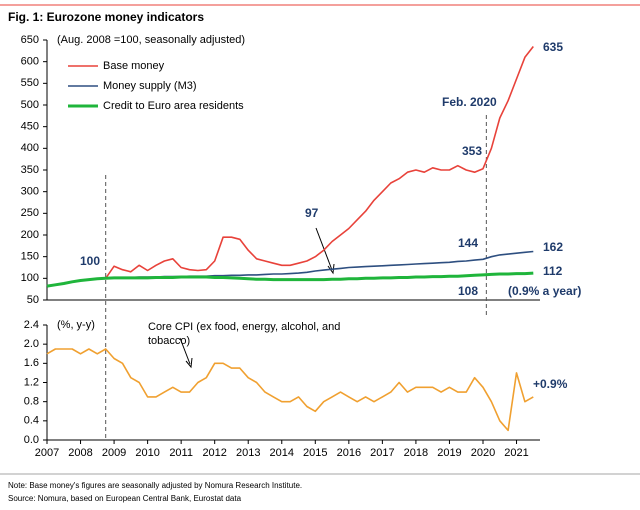 This screenshot has height=510, width=640. What do you see at coordinates (30, 213) in the screenshot?
I see `y-tick-label: 250` at bounding box center [30, 213].